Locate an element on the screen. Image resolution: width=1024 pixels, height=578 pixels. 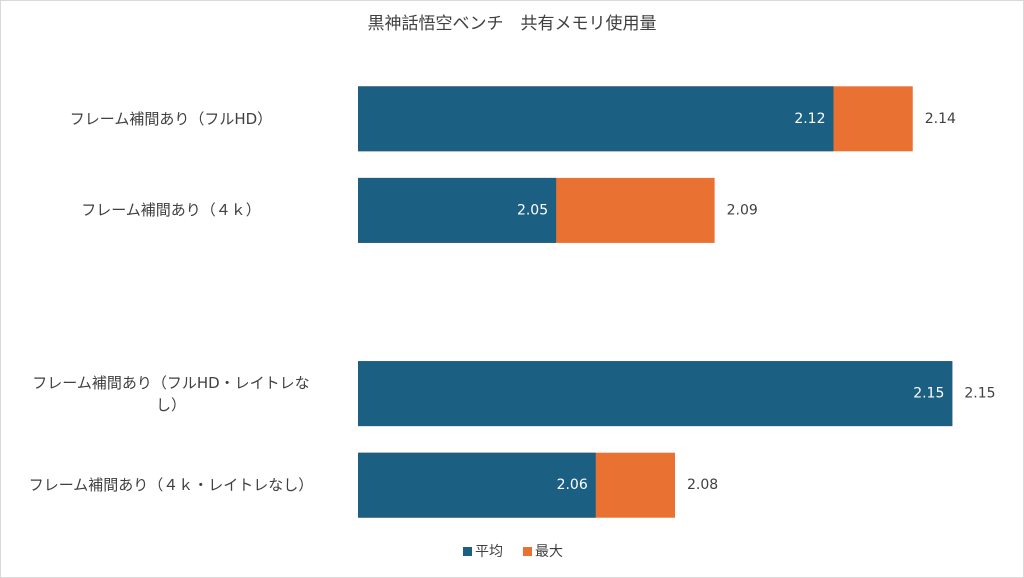
data-label: 2.14 is located at coordinates (940, 119).